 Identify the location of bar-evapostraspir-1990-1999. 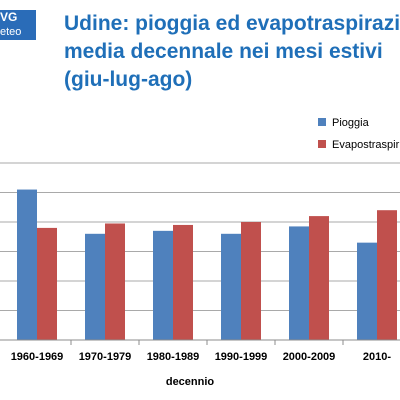
(251, 281).